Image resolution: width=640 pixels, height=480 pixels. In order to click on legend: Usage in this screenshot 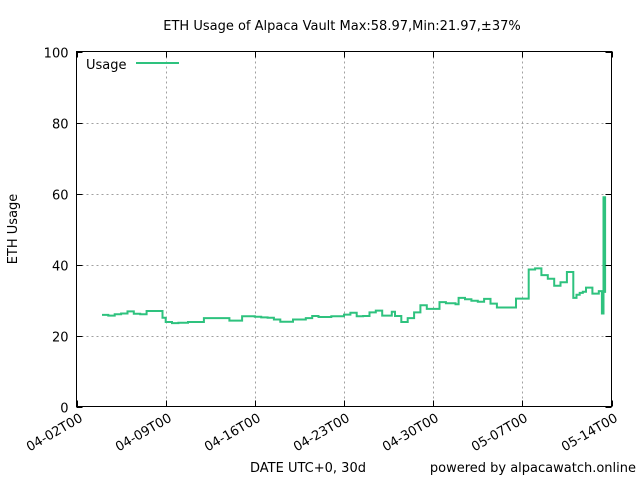, I will do `click(132, 65)`.